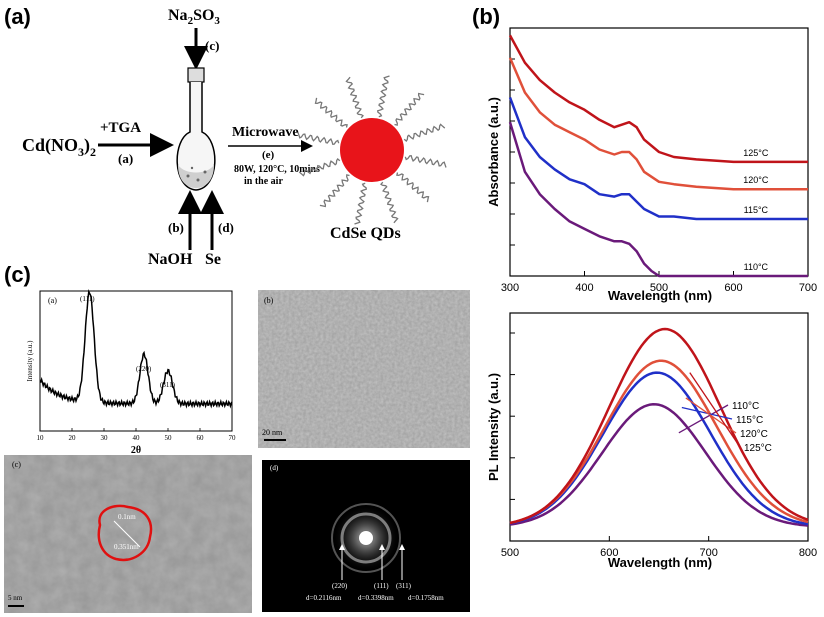 The image size is (824, 617). Describe the element at coordinates (403, 586) in the screenshot. I see `saed-ring-311: (311)` at that location.